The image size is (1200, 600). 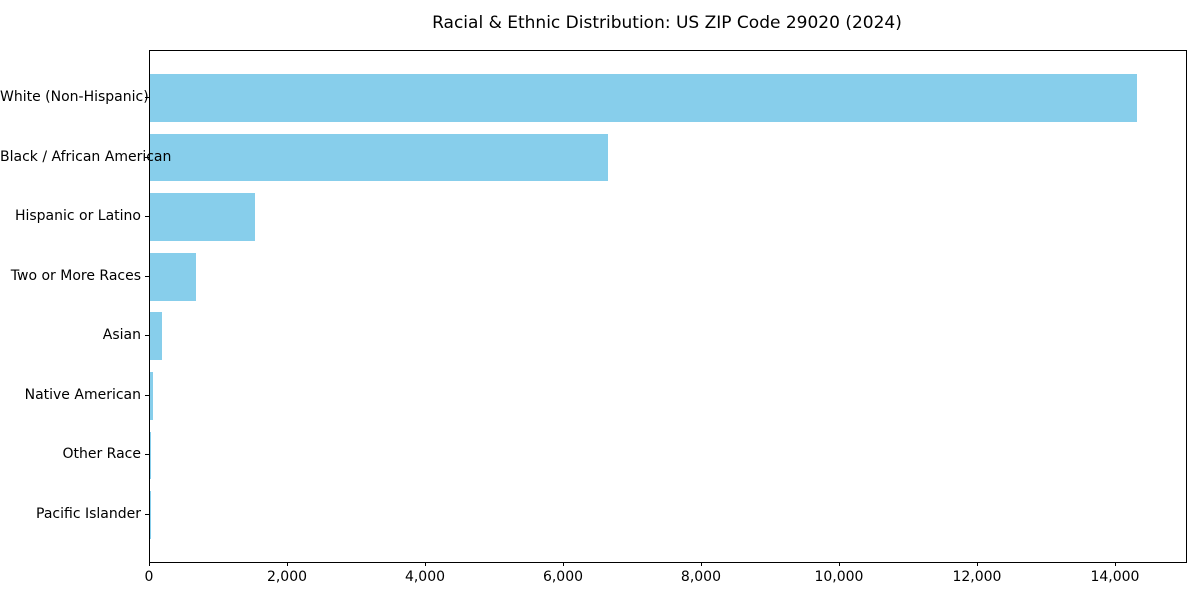 I want to click on bar-other-race, so click(x=151, y=455).